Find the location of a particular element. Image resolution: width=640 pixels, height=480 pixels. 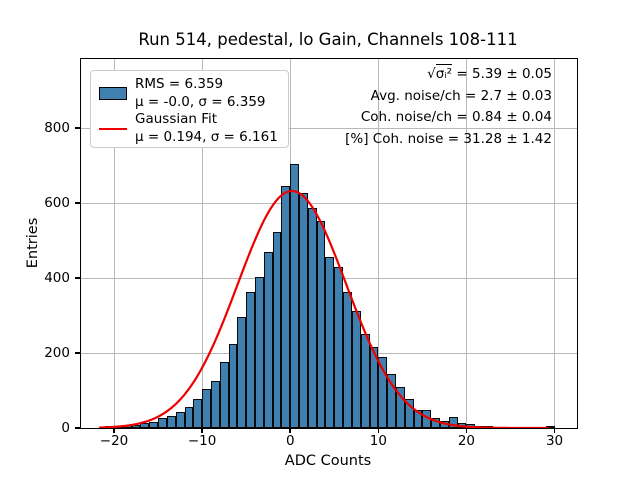

legend-entry-histogram: RMS = 6.359 μ = -0.0, σ = 6.359 is located at coordinates (190, 93).